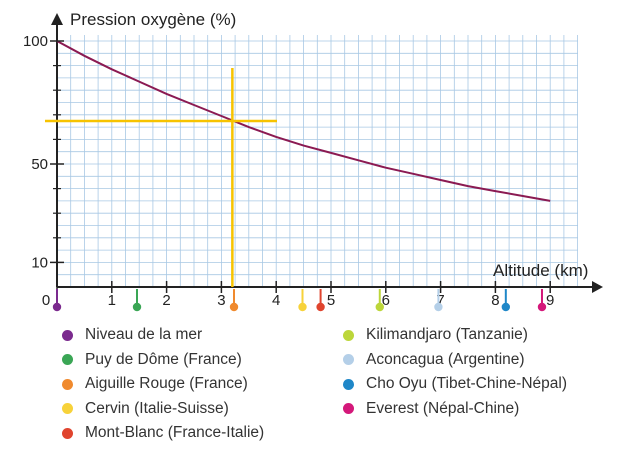 The height and width of the screenshot is (455, 635). Describe the element at coordinates (440, 300) in the screenshot. I see `x-tick-label: 7` at that location.